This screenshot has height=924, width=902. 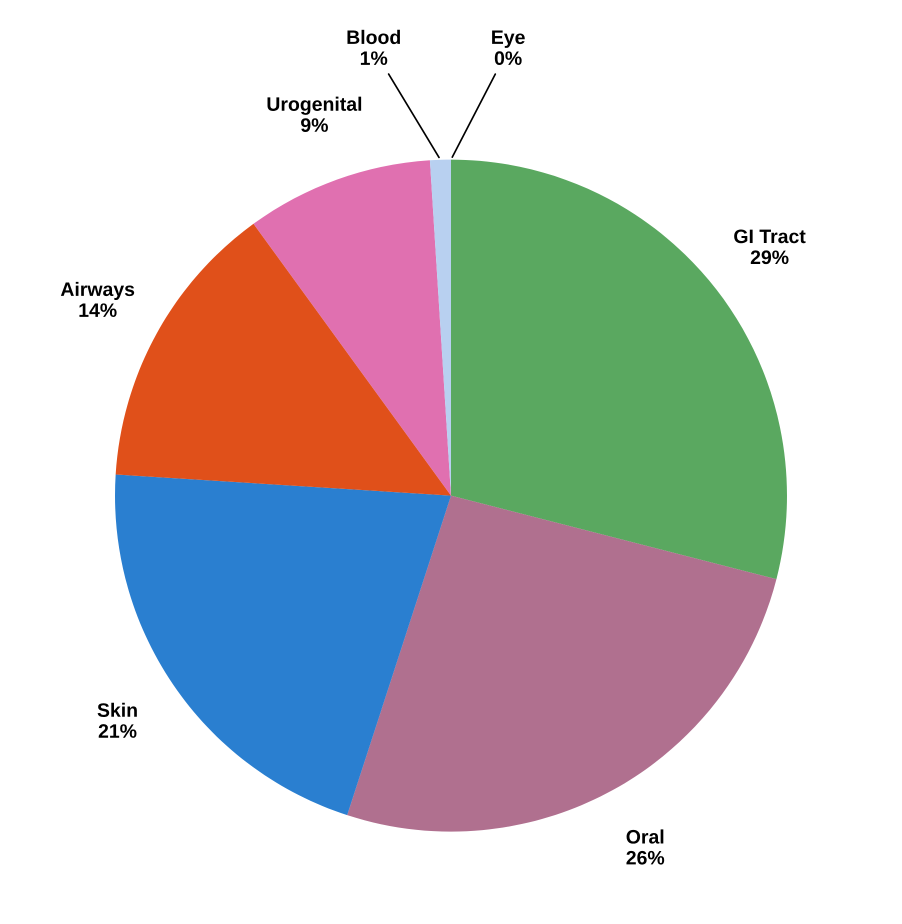 I want to click on pie-slice, so click(x=352, y=328).